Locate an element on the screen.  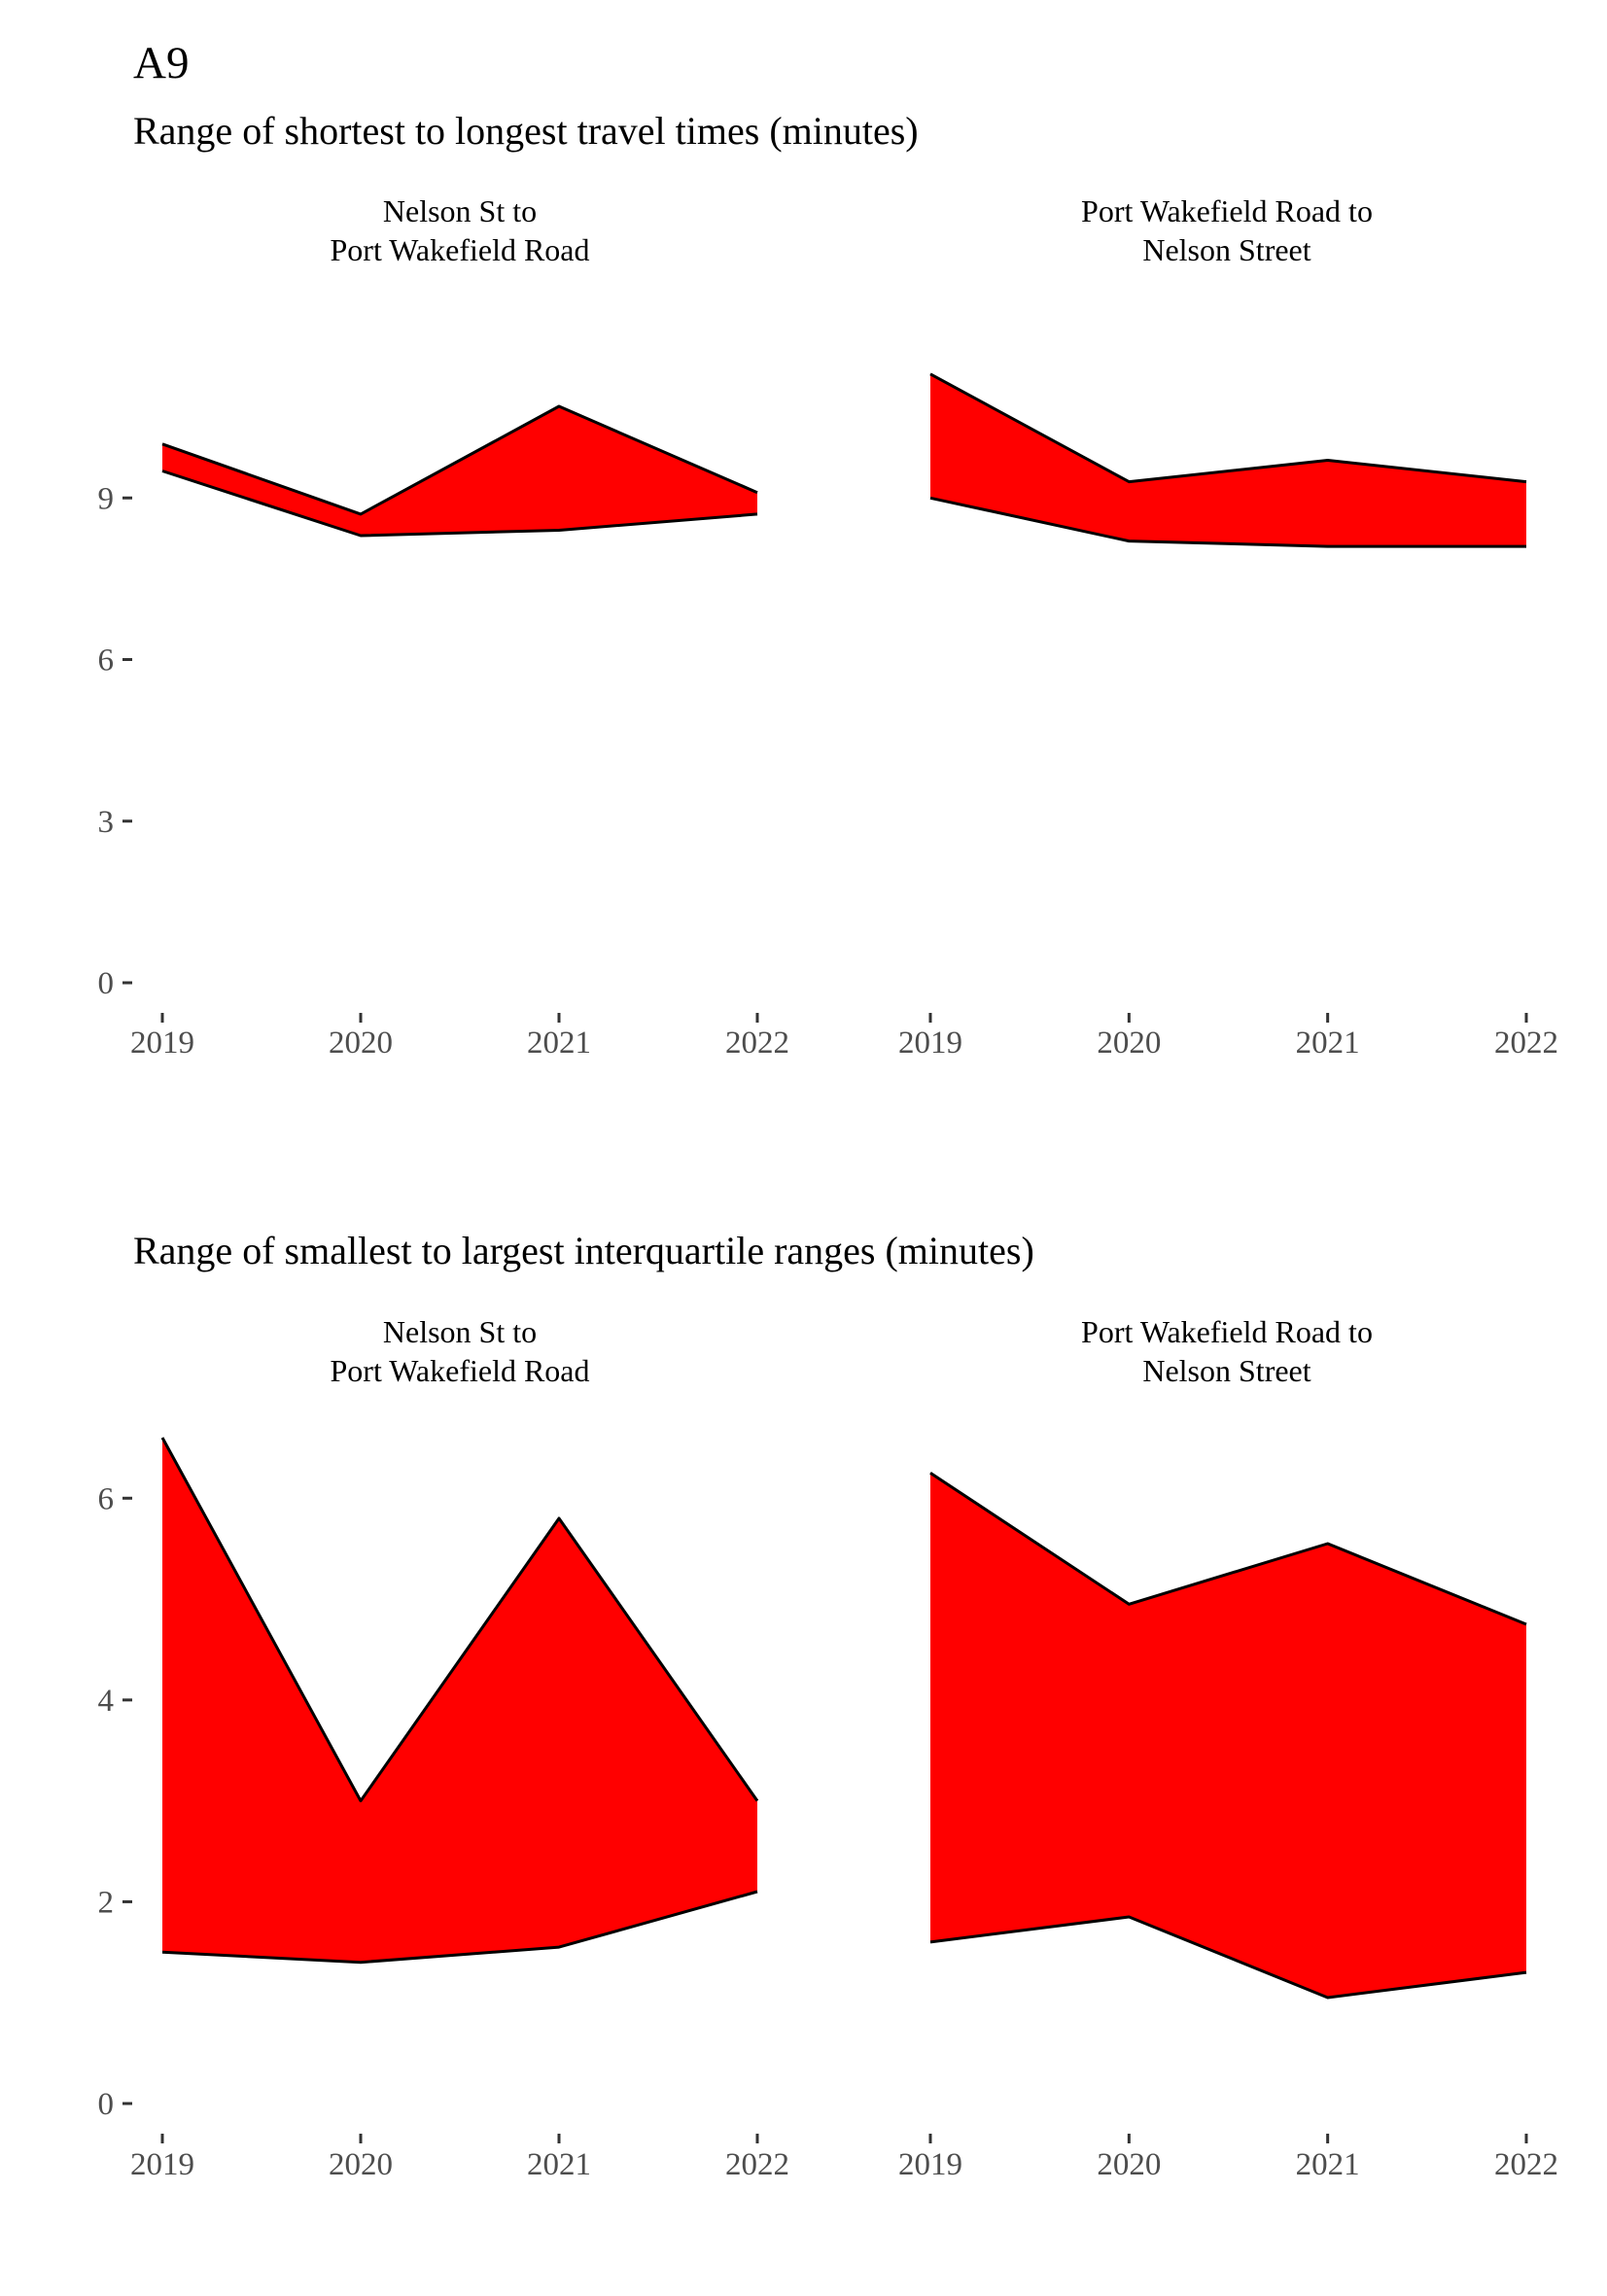
chart-1-panel-1-x-tick-label-3: 2022 is located at coordinates (757, 1043).